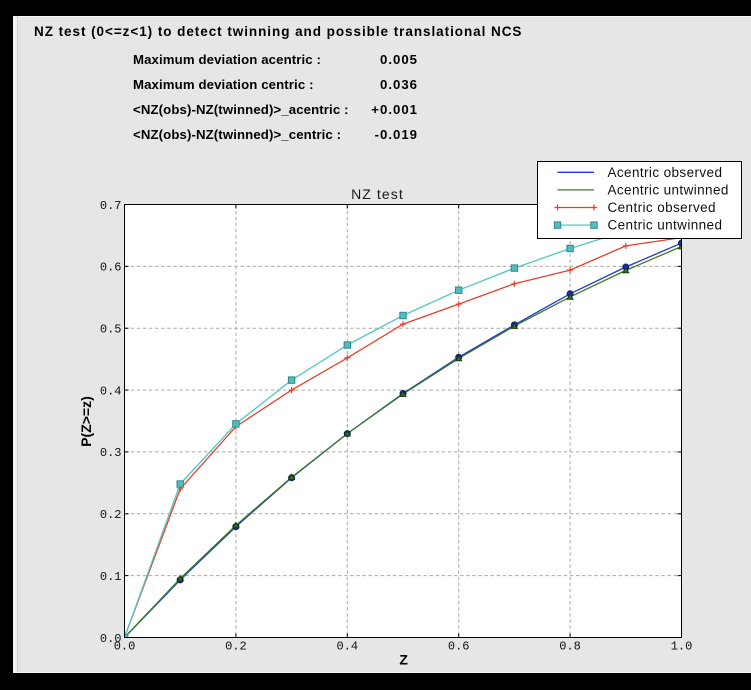  What do you see at coordinates (570, 647) in the screenshot?
I see `svg-text: 0.8` at bounding box center [570, 647].